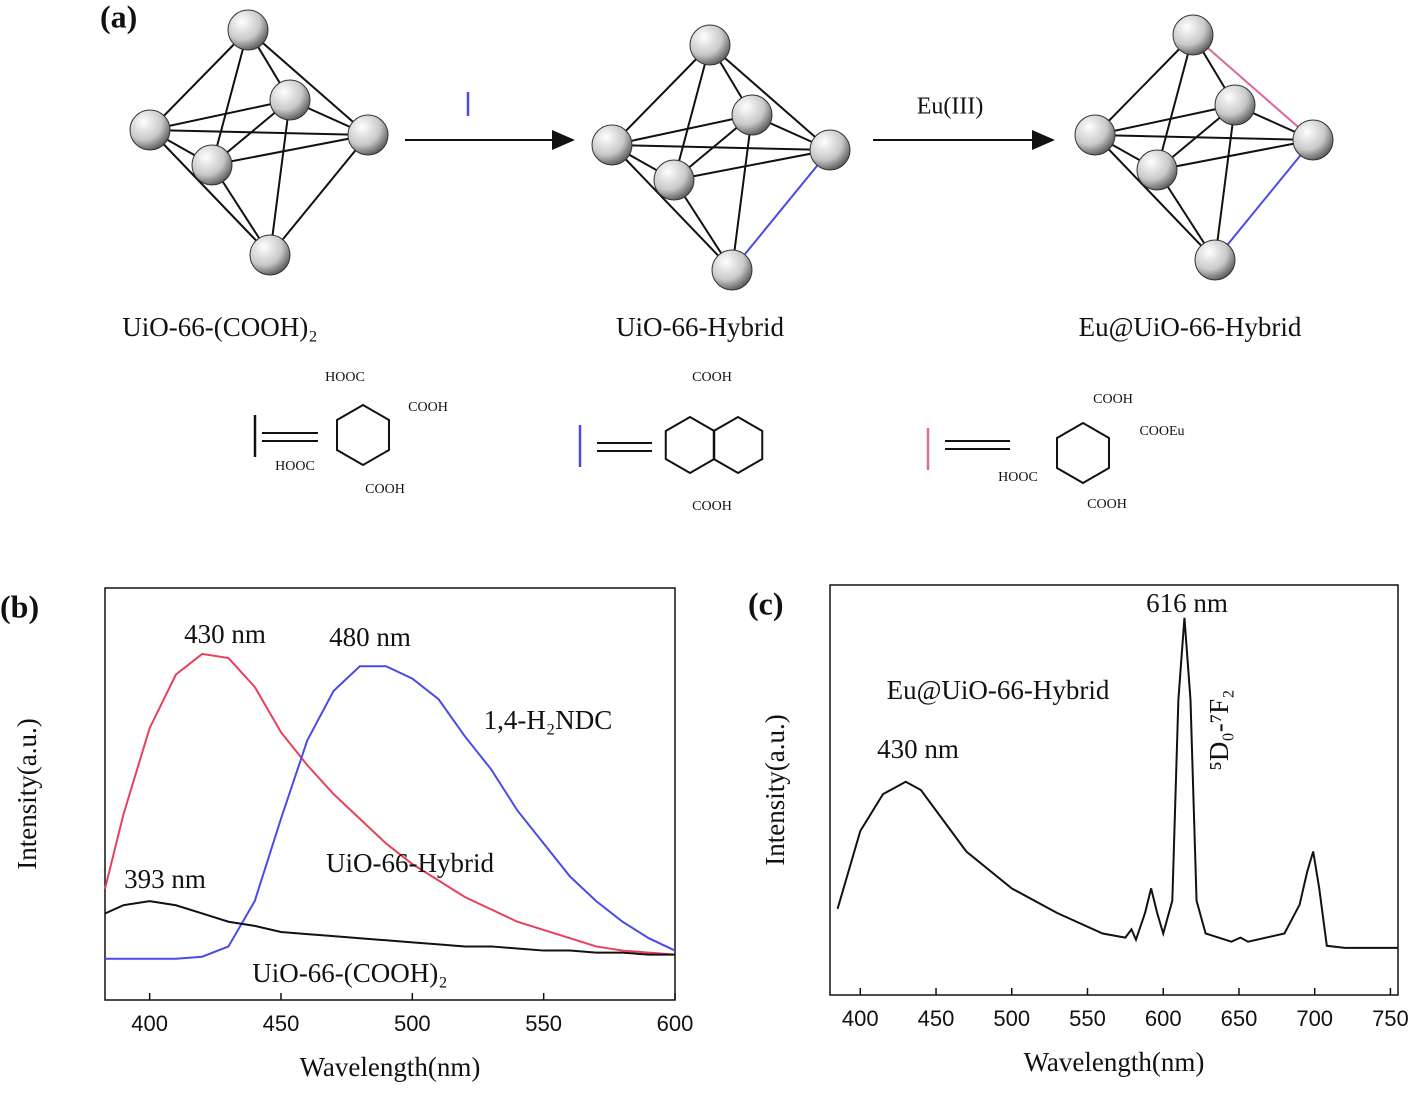 This screenshot has width=1418, height=1094. Describe the element at coordinates (1314, 1018) in the screenshot. I see `x-tick-label: 700` at that location.